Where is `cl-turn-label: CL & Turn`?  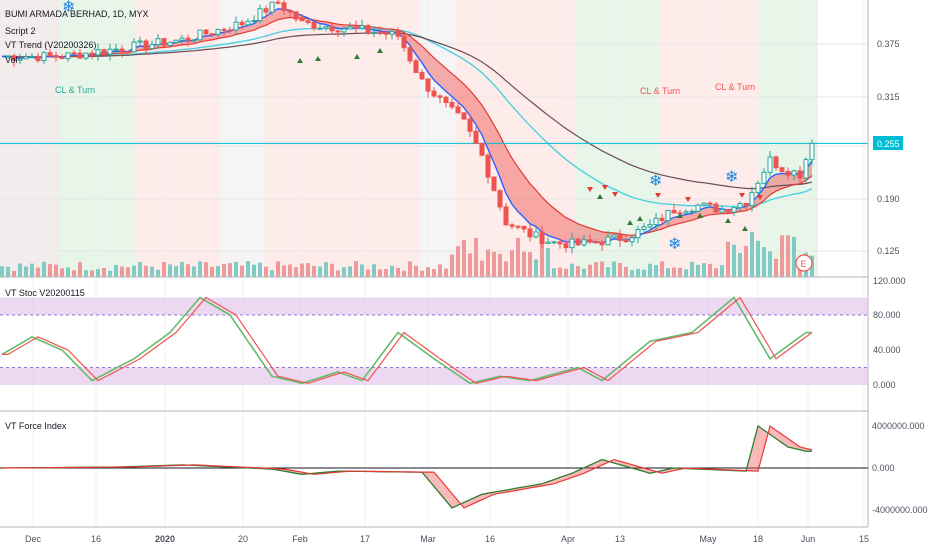
cl-turn-label: CL & Turn is located at coordinates (660, 91).